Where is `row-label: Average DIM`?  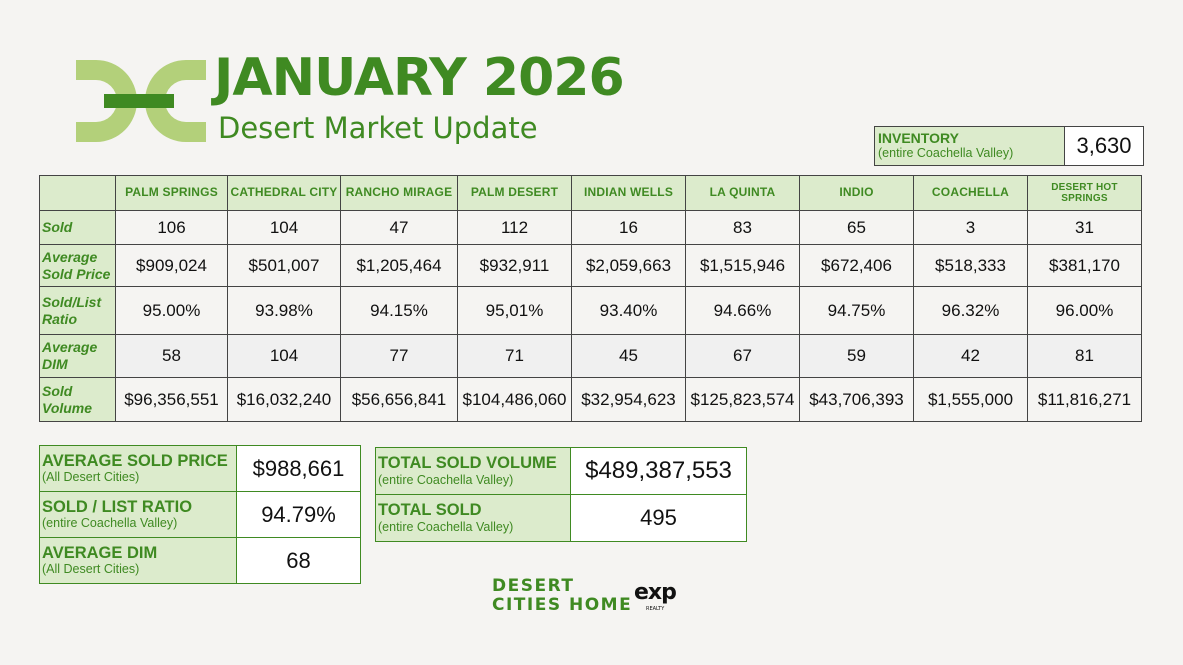 row-label: Average DIM is located at coordinates (77, 356).